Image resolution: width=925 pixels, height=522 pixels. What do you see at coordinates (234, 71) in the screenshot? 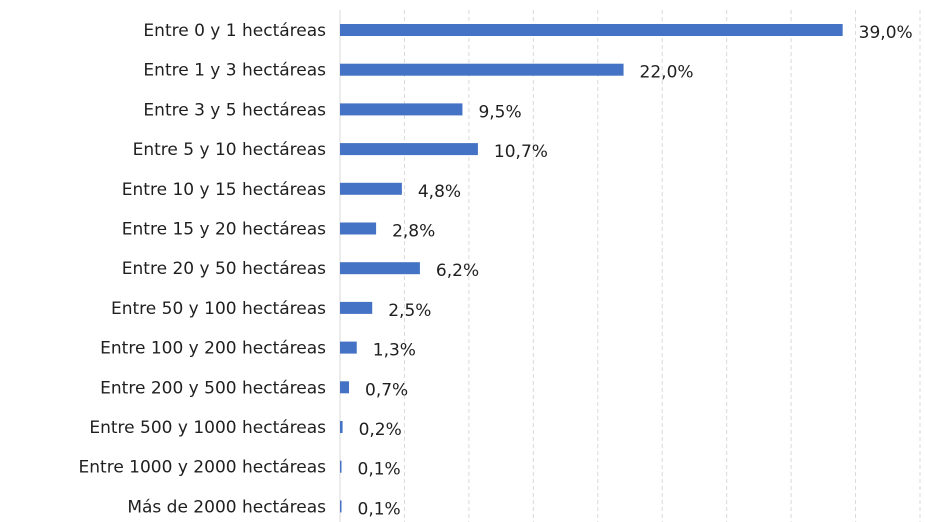
I see `category-label: Entre 1 y 3 hectáreas` at bounding box center [234, 71].